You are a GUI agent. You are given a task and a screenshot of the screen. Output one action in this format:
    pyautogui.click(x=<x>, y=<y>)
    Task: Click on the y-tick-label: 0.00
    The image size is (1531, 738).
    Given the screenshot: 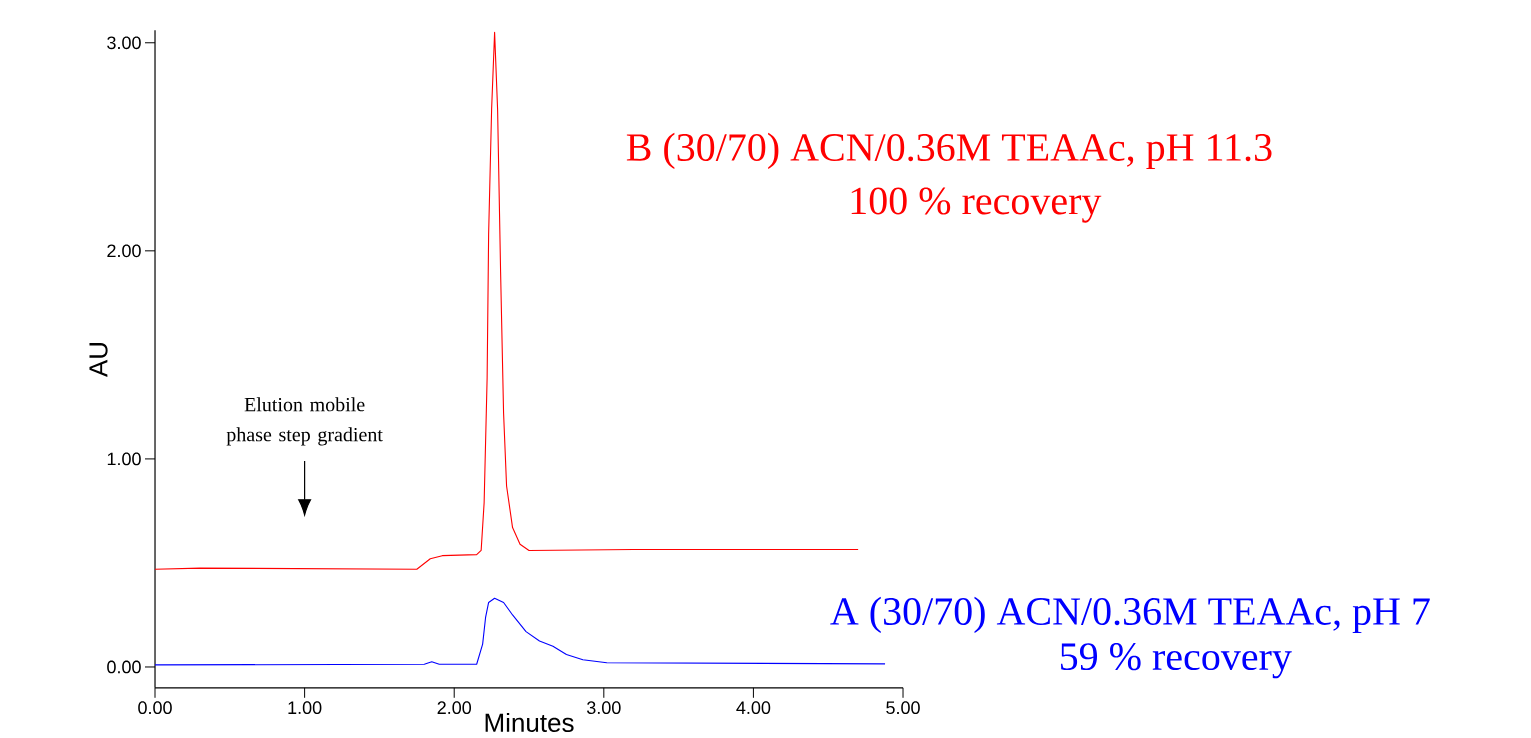 What is the action you would take?
    pyautogui.click(x=124, y=667)
    